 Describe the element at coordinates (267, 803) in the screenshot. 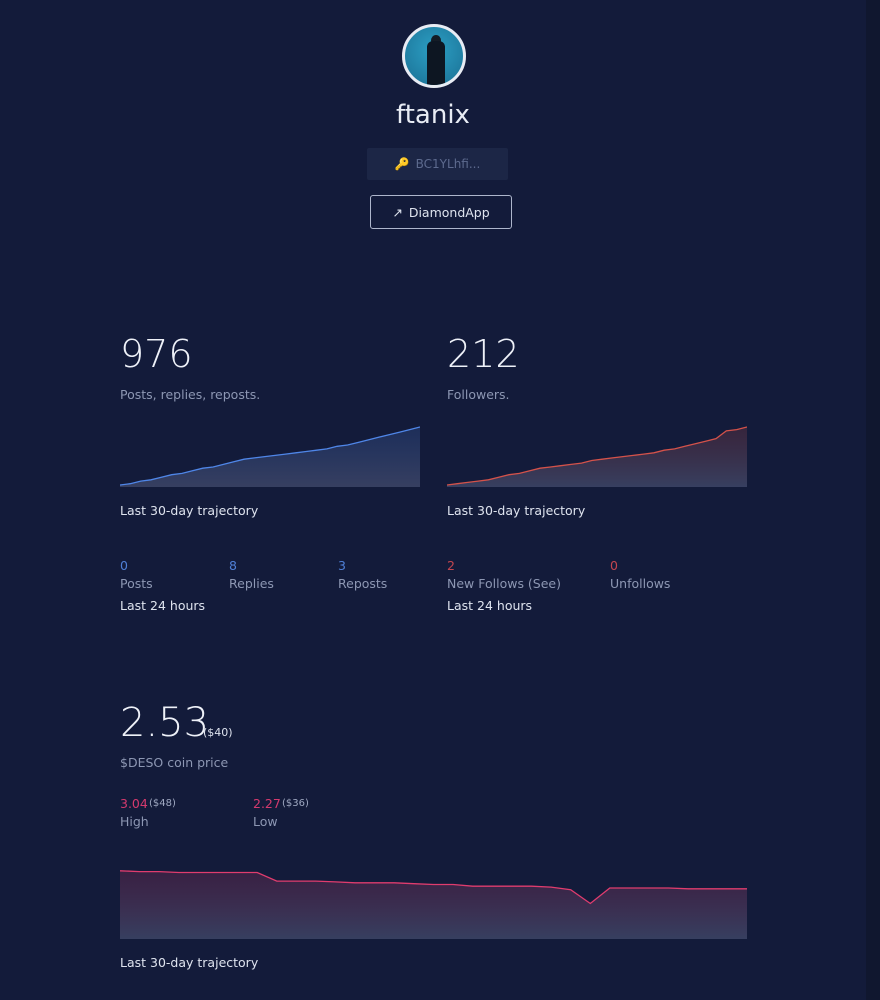

I see `coin-low-value: 2.27` at that location.